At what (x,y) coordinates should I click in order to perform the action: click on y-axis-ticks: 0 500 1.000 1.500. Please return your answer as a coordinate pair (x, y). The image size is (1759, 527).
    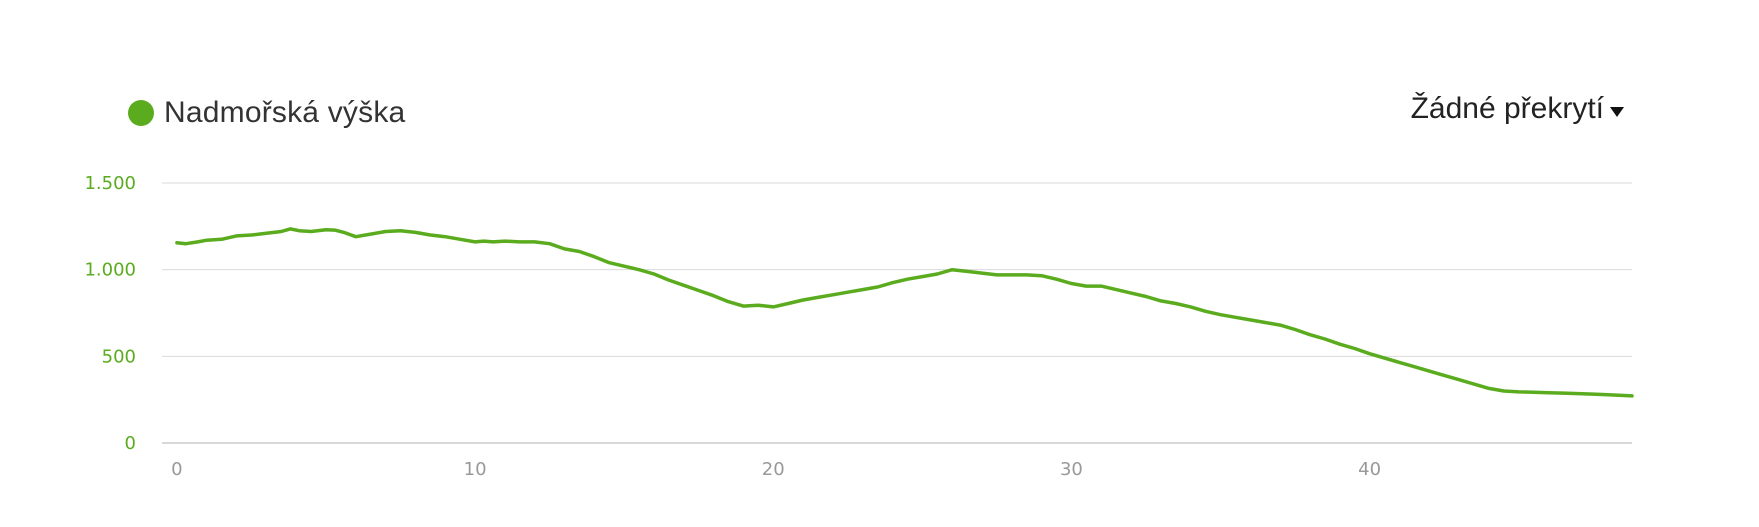
    Looking at the image, I should click on (110, 313).